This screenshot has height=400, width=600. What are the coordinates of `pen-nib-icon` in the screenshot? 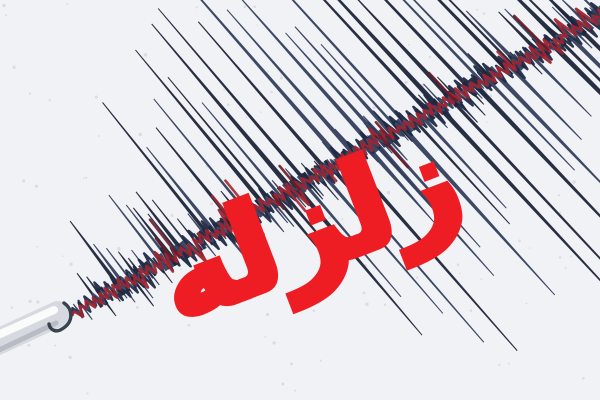 It's located at (60, 317).